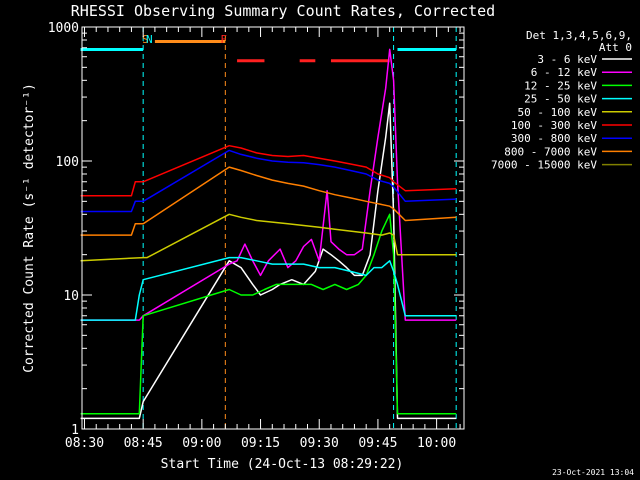  Describe the element at coordinates (544, 165) in the screenshot. I see `legend-entry-8: 7000 - 15000 keV` at that location.